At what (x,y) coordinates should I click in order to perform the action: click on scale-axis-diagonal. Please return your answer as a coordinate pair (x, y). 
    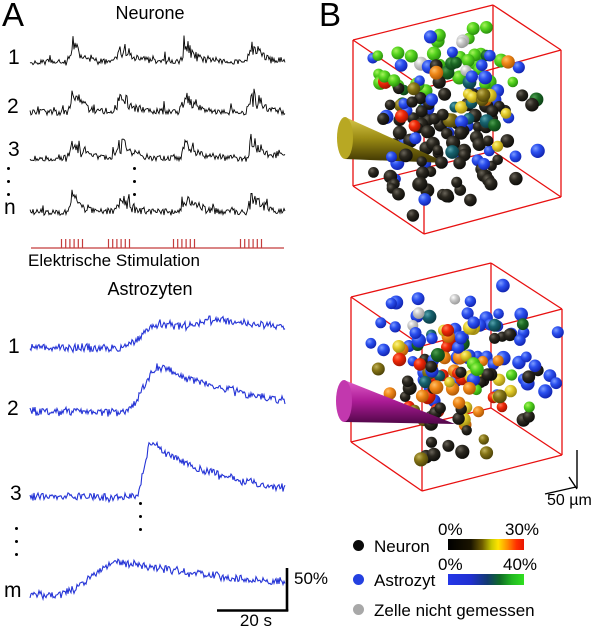
    Looking at the image, I should click on (560, 490).